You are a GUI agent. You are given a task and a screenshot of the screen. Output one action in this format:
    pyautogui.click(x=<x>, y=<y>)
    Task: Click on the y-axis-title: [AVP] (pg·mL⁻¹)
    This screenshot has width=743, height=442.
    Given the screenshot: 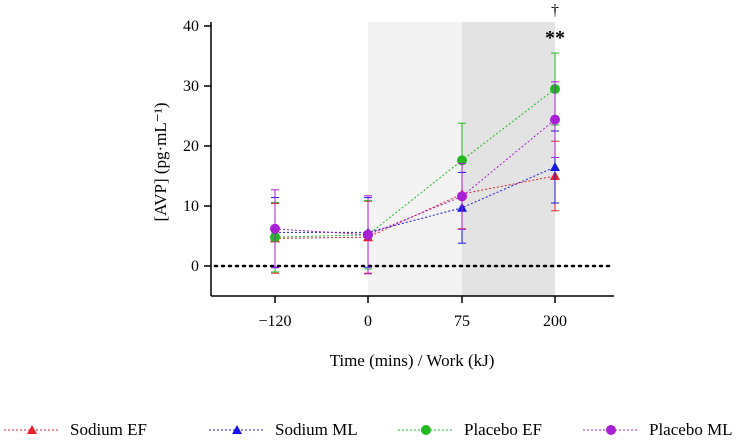 What is the action you would take?
    pyautogui.click(x=160, y=161)
    